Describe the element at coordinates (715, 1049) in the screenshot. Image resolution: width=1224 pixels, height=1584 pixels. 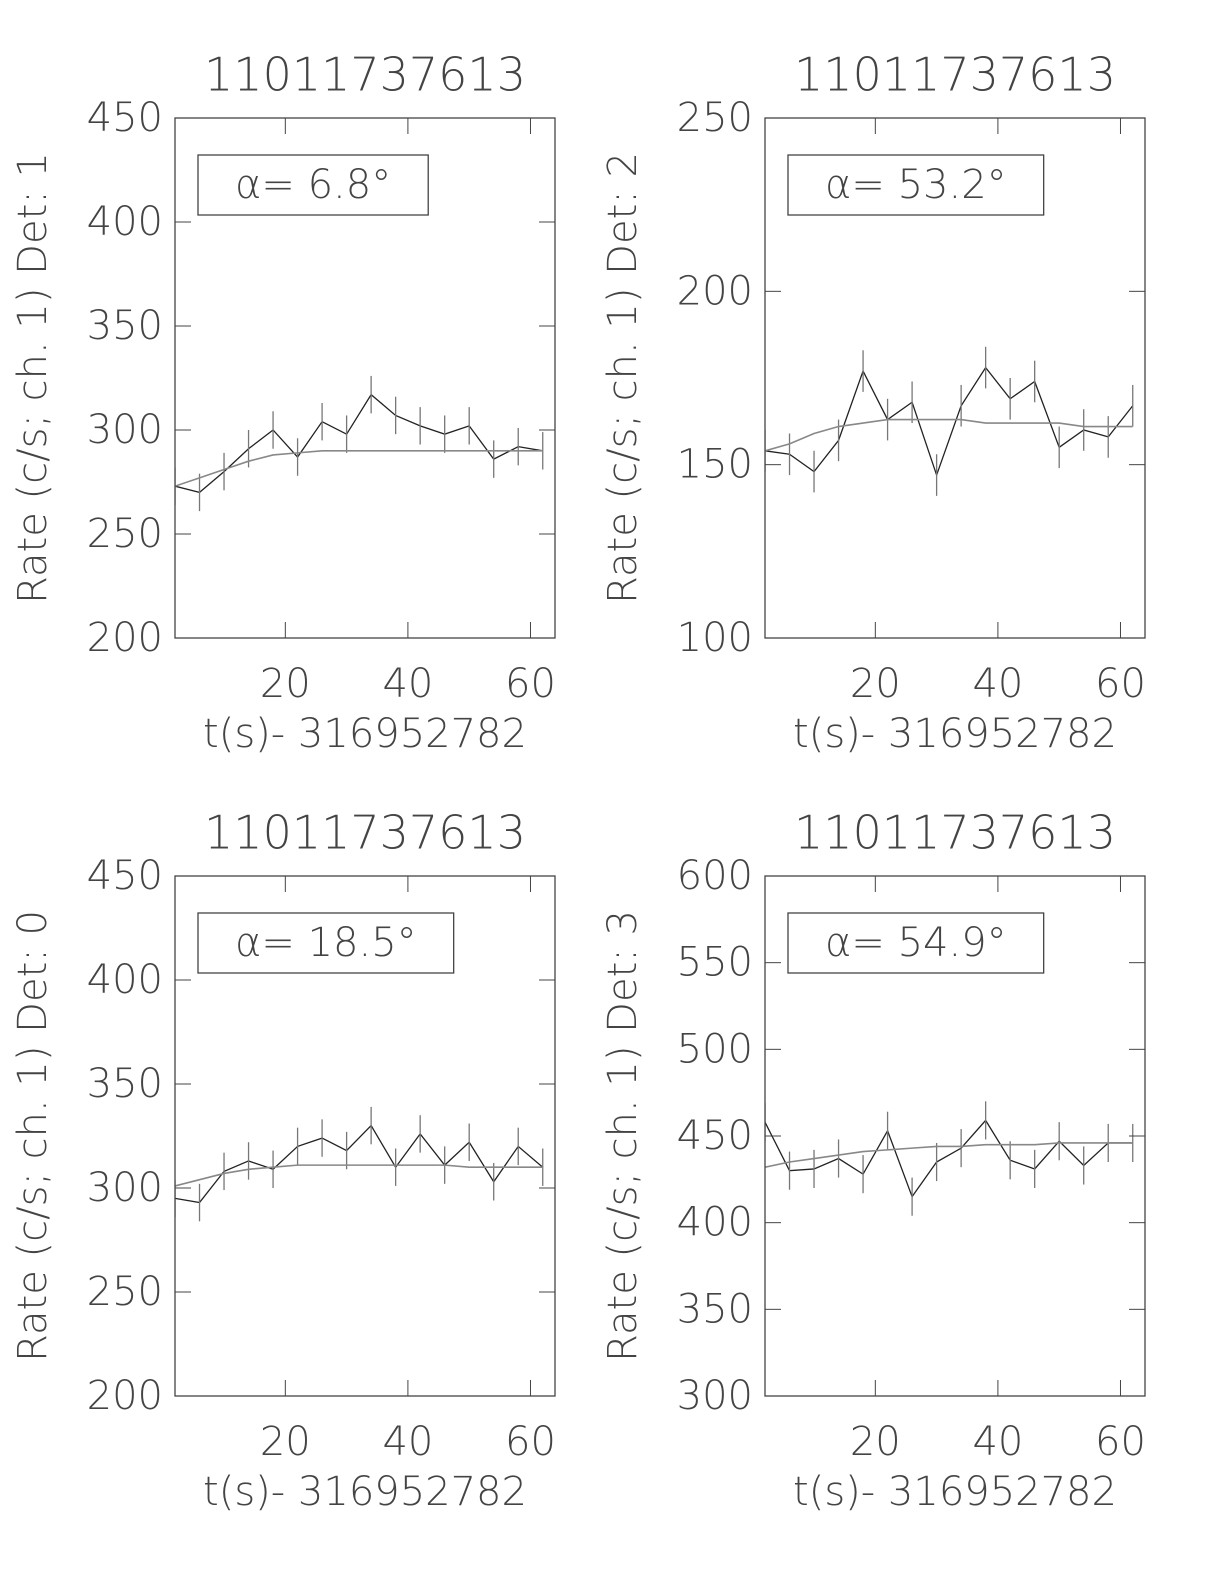
I see `y-tick-label: 500` at that location.